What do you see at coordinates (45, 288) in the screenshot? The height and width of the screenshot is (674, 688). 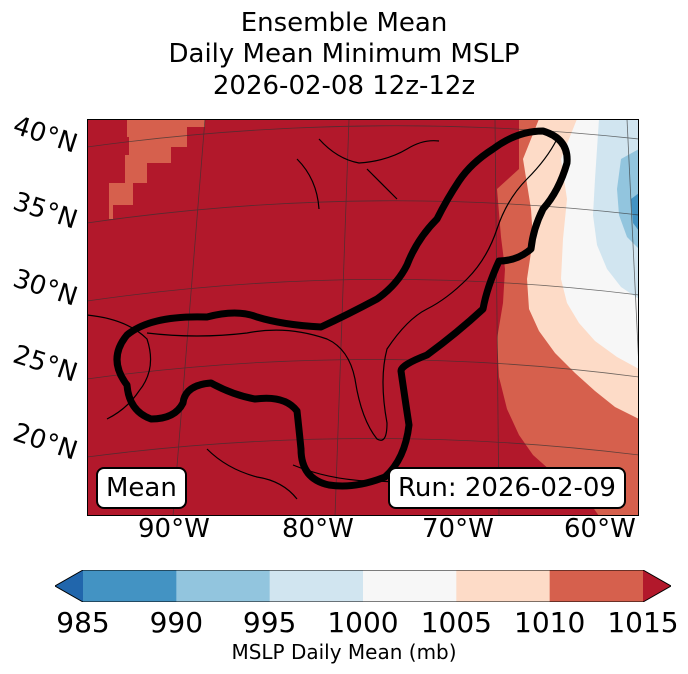 I see `lat-label-30: 30°N` at bounding box center [45, 288].